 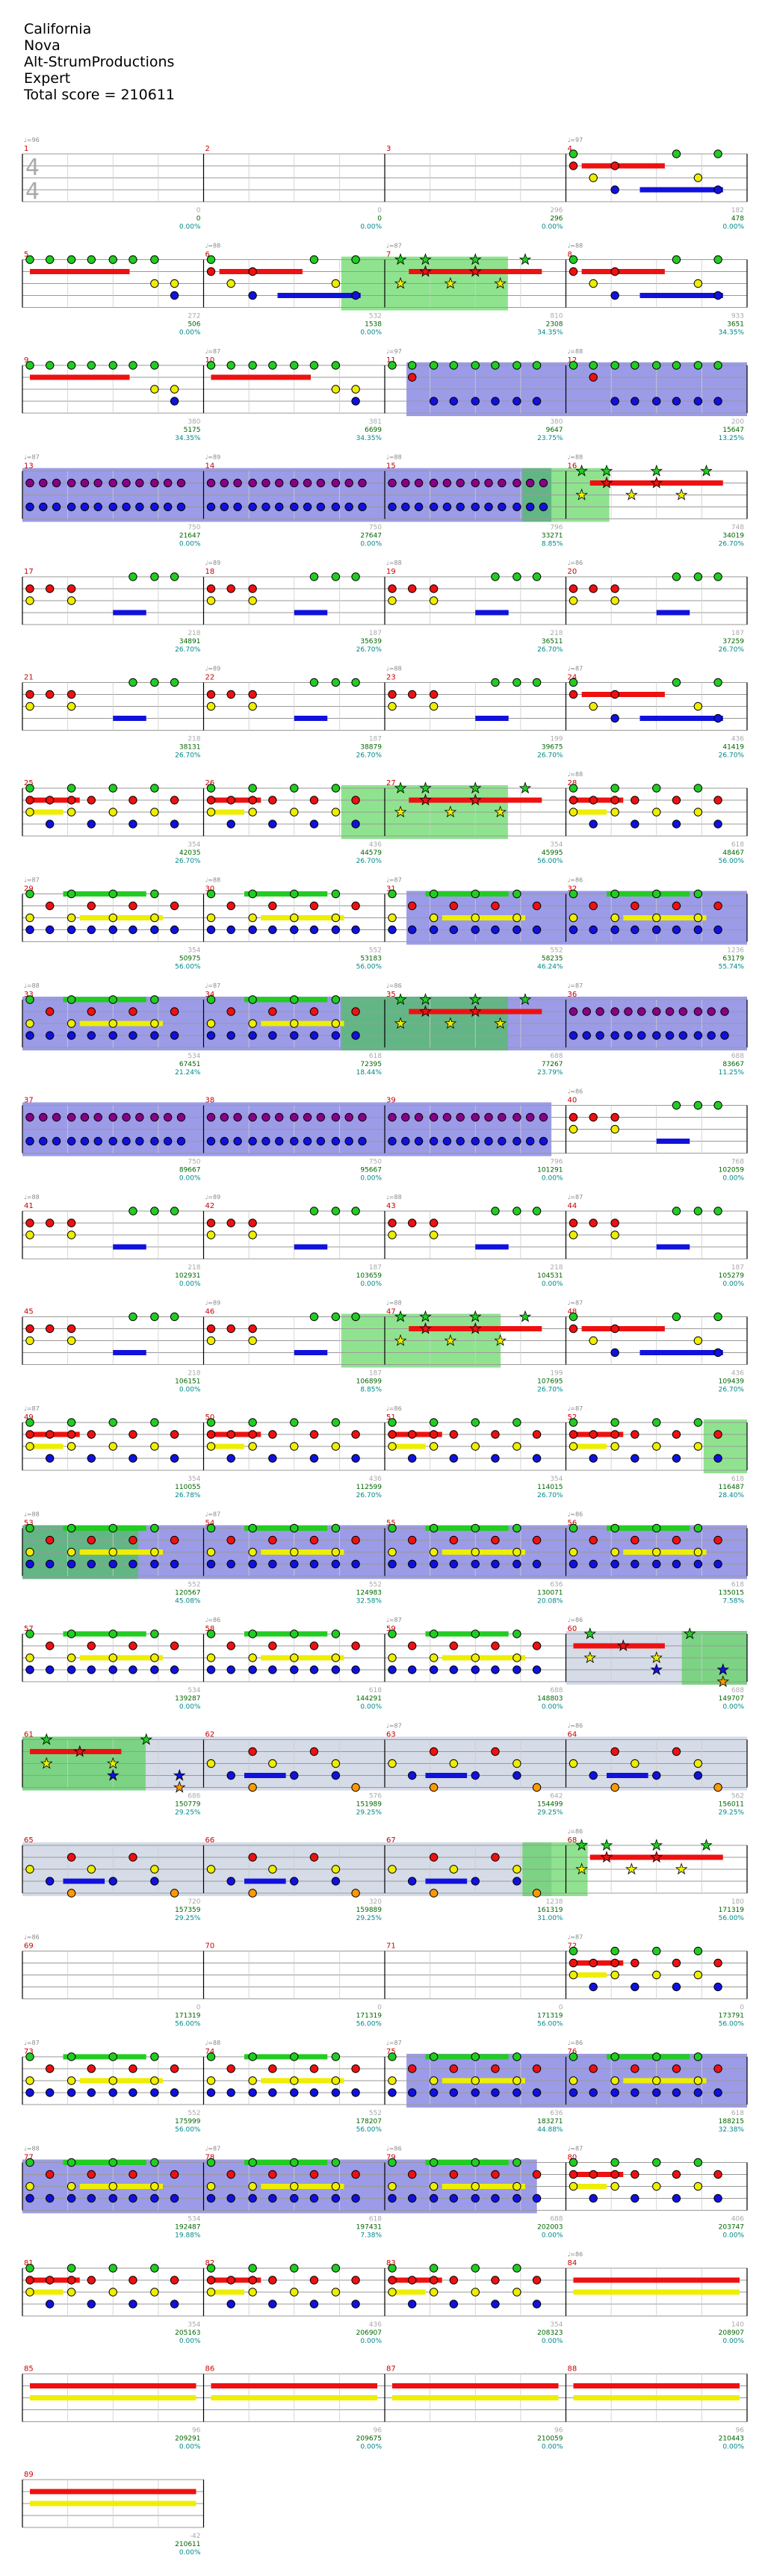 I want to click on measure-points: 381, so click(x=375, y=422).